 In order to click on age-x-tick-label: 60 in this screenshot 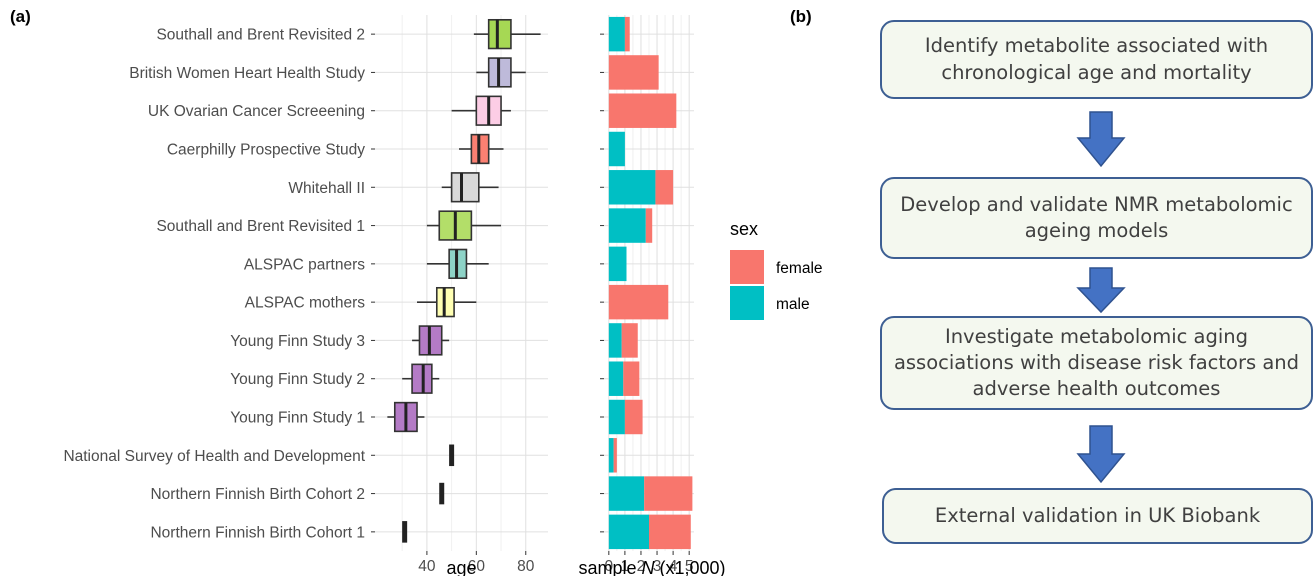, I will do `click(477, 566)`.